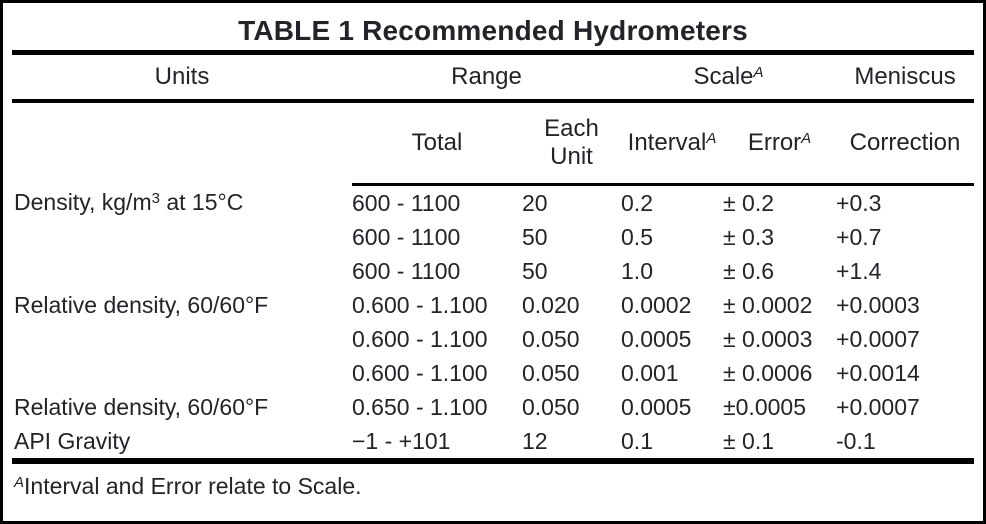 Image resolution: width=986 pixels, height=524 pixels. I want to click on col-header-meniscus: Meniscus, so click(905, 76).